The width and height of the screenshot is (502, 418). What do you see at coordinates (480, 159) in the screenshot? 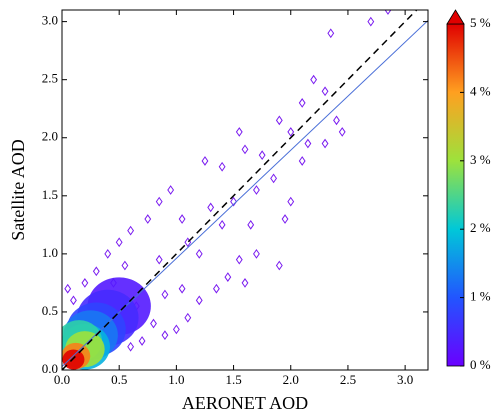
I see `colorbar-tick-label: 3 %` at bounding box center [480, 159].